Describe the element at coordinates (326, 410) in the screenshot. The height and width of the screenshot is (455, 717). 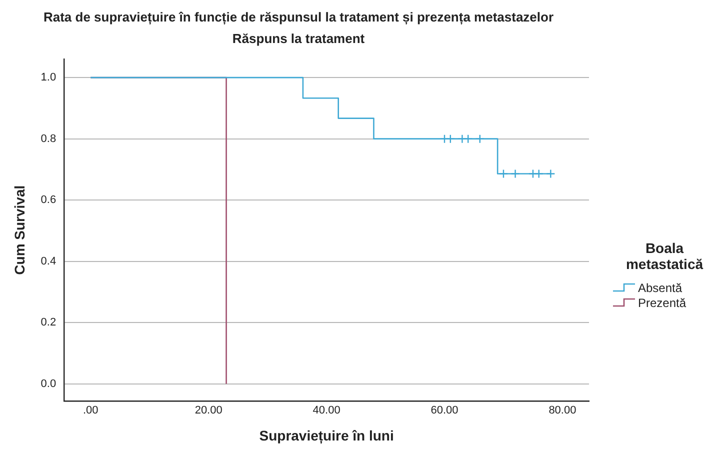
I see `x-tick-label: 40.00` at that location.